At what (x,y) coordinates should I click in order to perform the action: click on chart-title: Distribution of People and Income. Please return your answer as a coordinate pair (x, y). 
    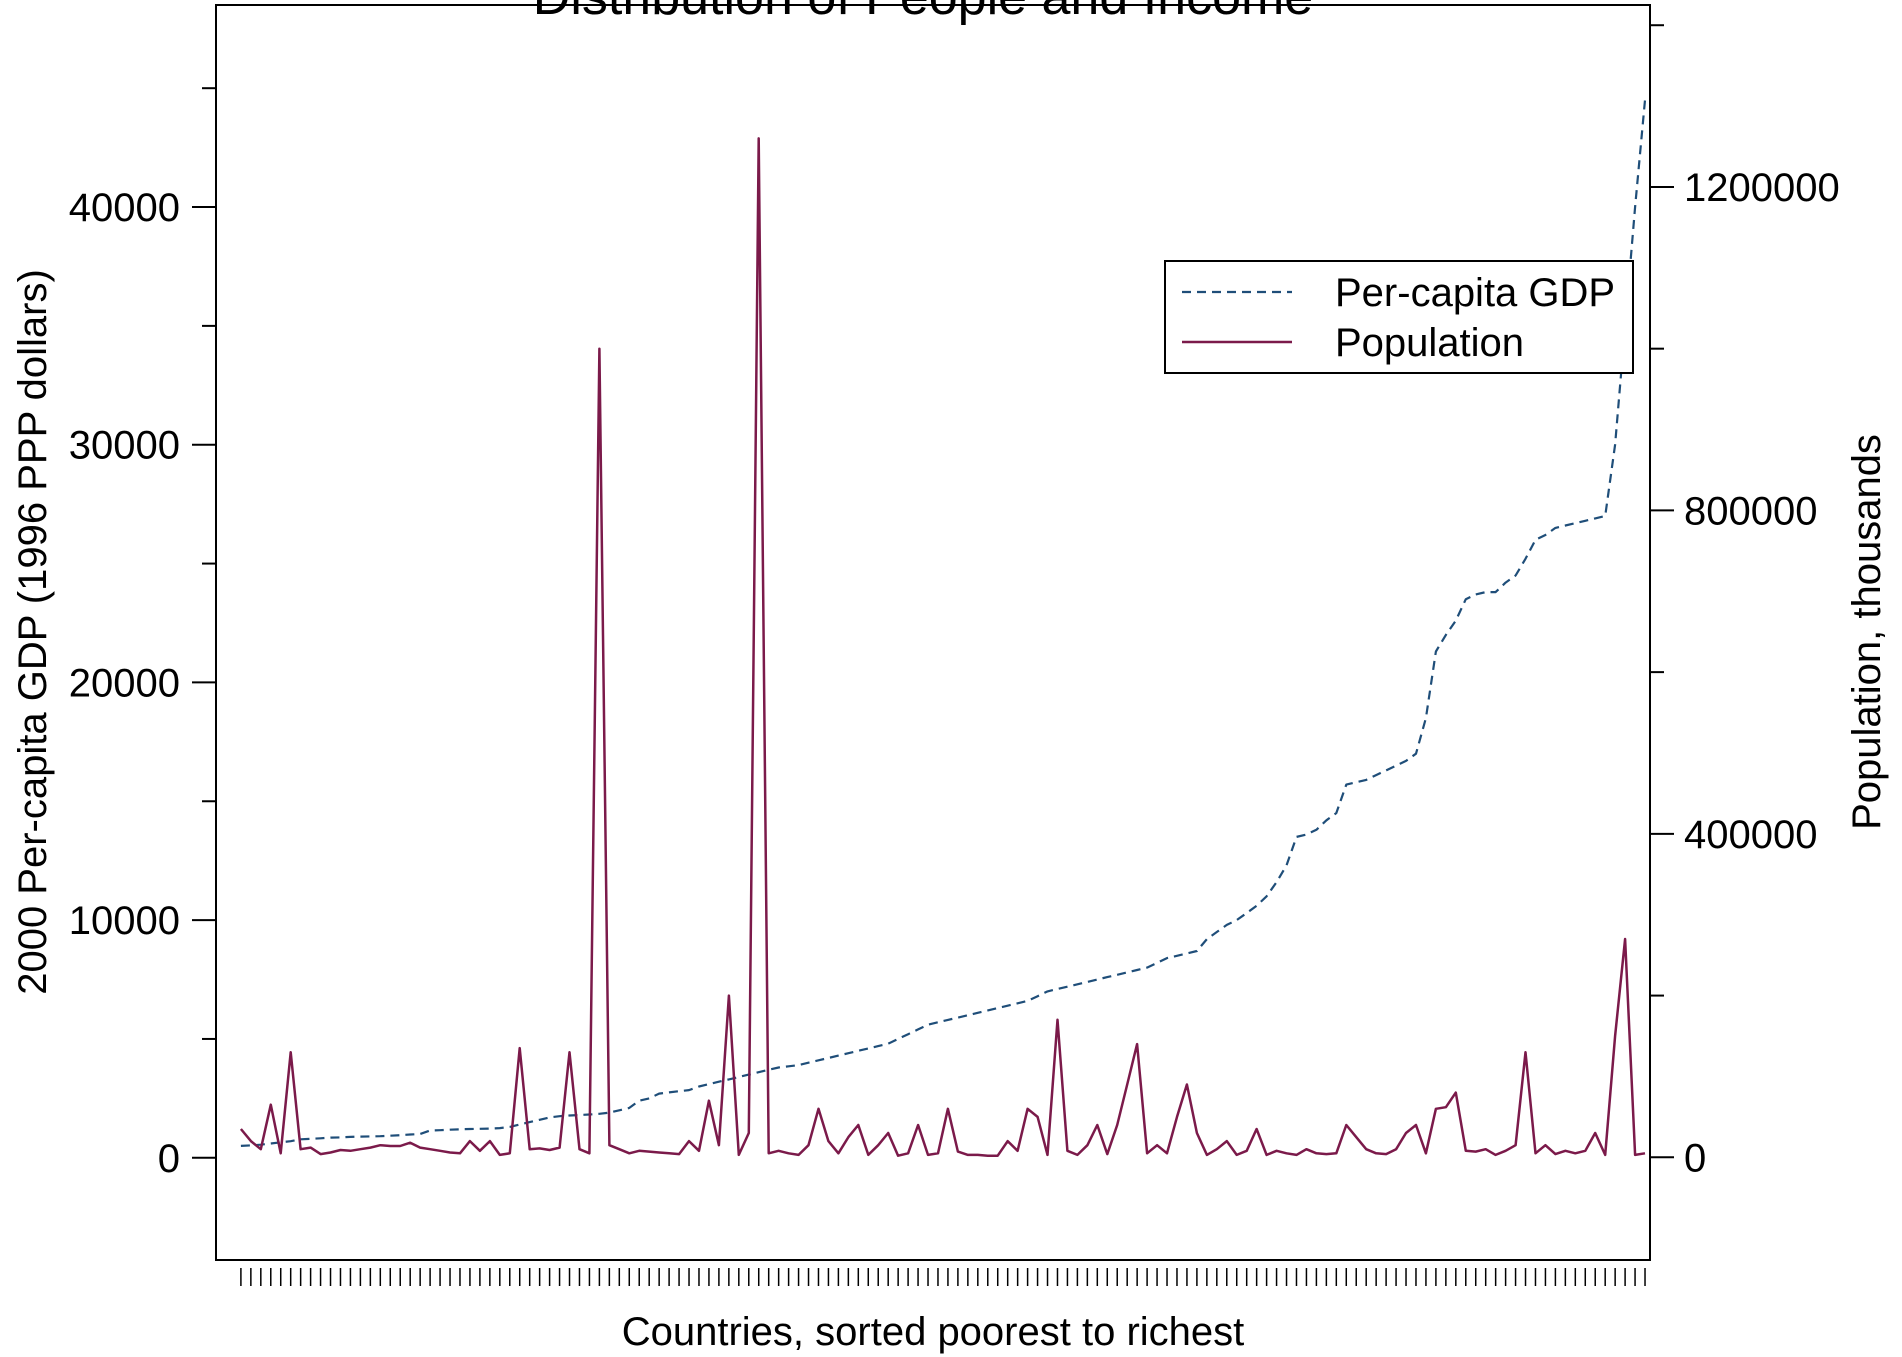
    Looking at the image, I should click on (923, 13).